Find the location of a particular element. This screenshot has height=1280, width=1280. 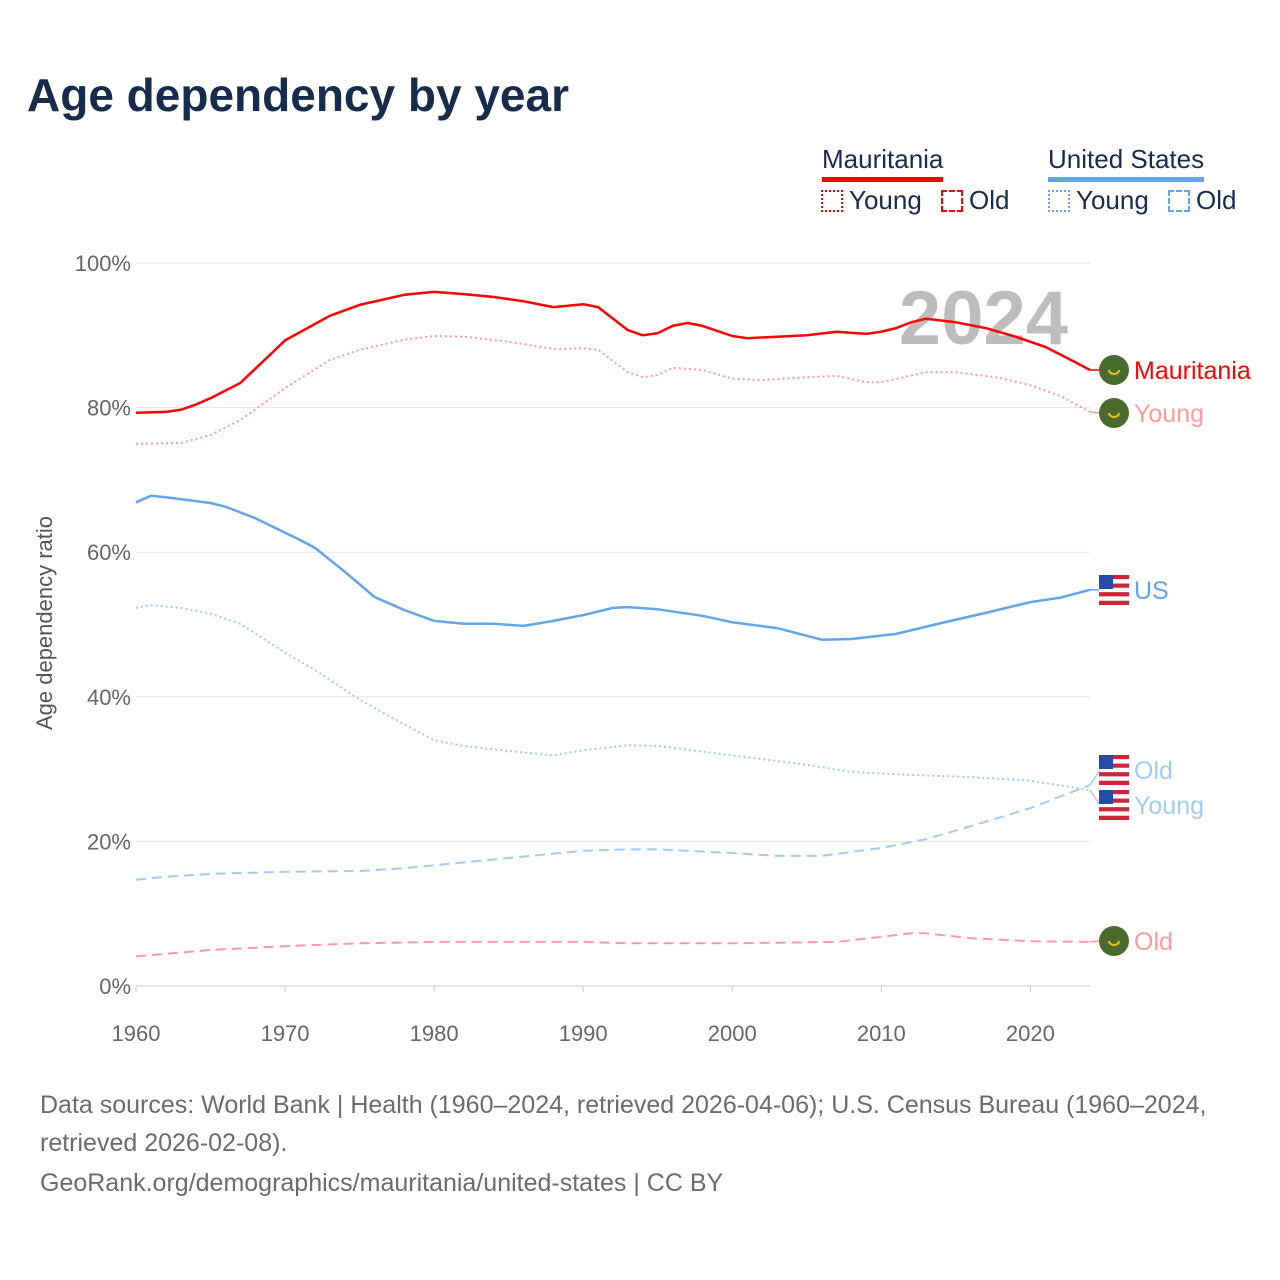

y-tick-label: 80% is located at coordinates (109, 408).